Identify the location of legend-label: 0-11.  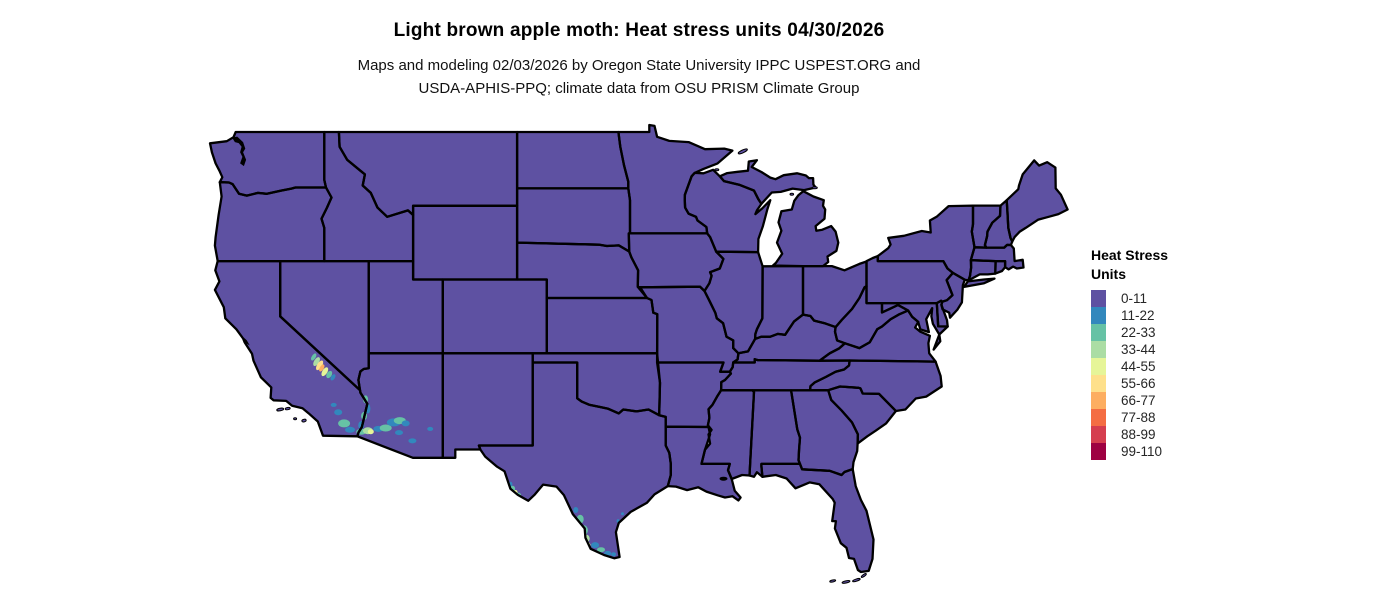
(1134, 298).